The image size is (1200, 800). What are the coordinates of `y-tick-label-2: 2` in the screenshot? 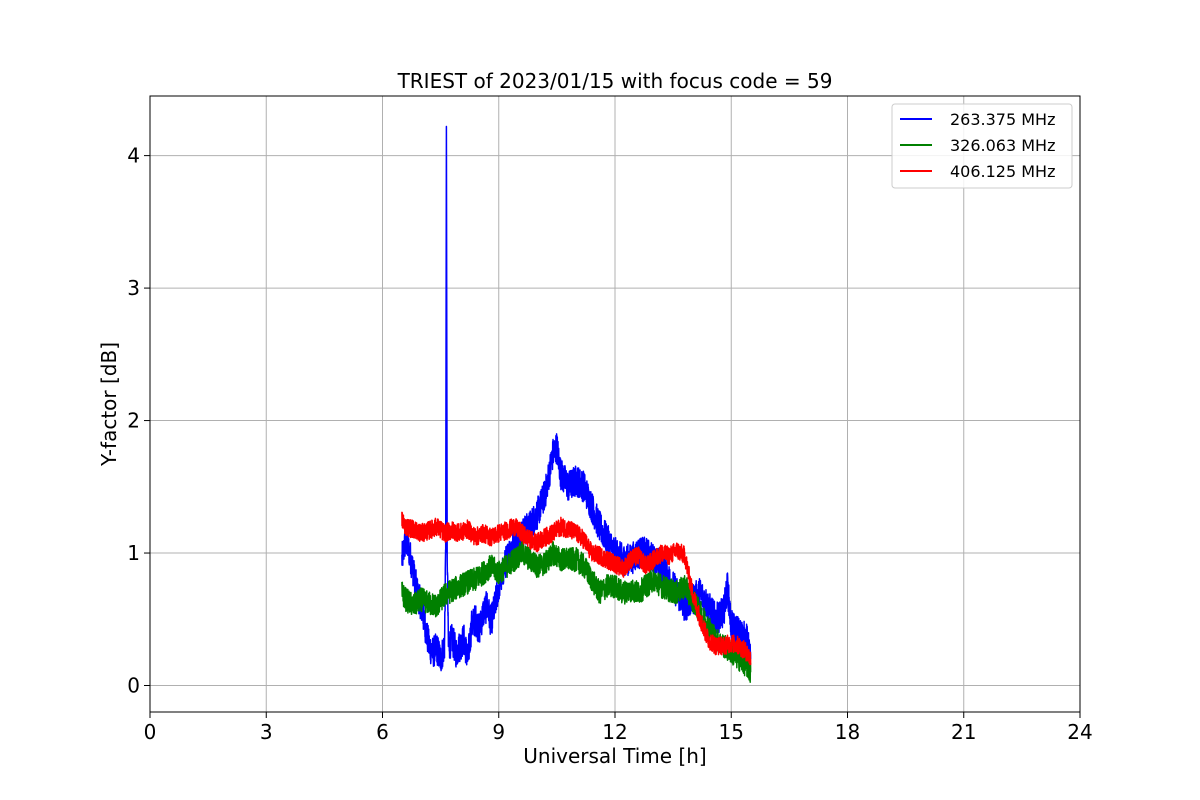 It's located at (133, 421).